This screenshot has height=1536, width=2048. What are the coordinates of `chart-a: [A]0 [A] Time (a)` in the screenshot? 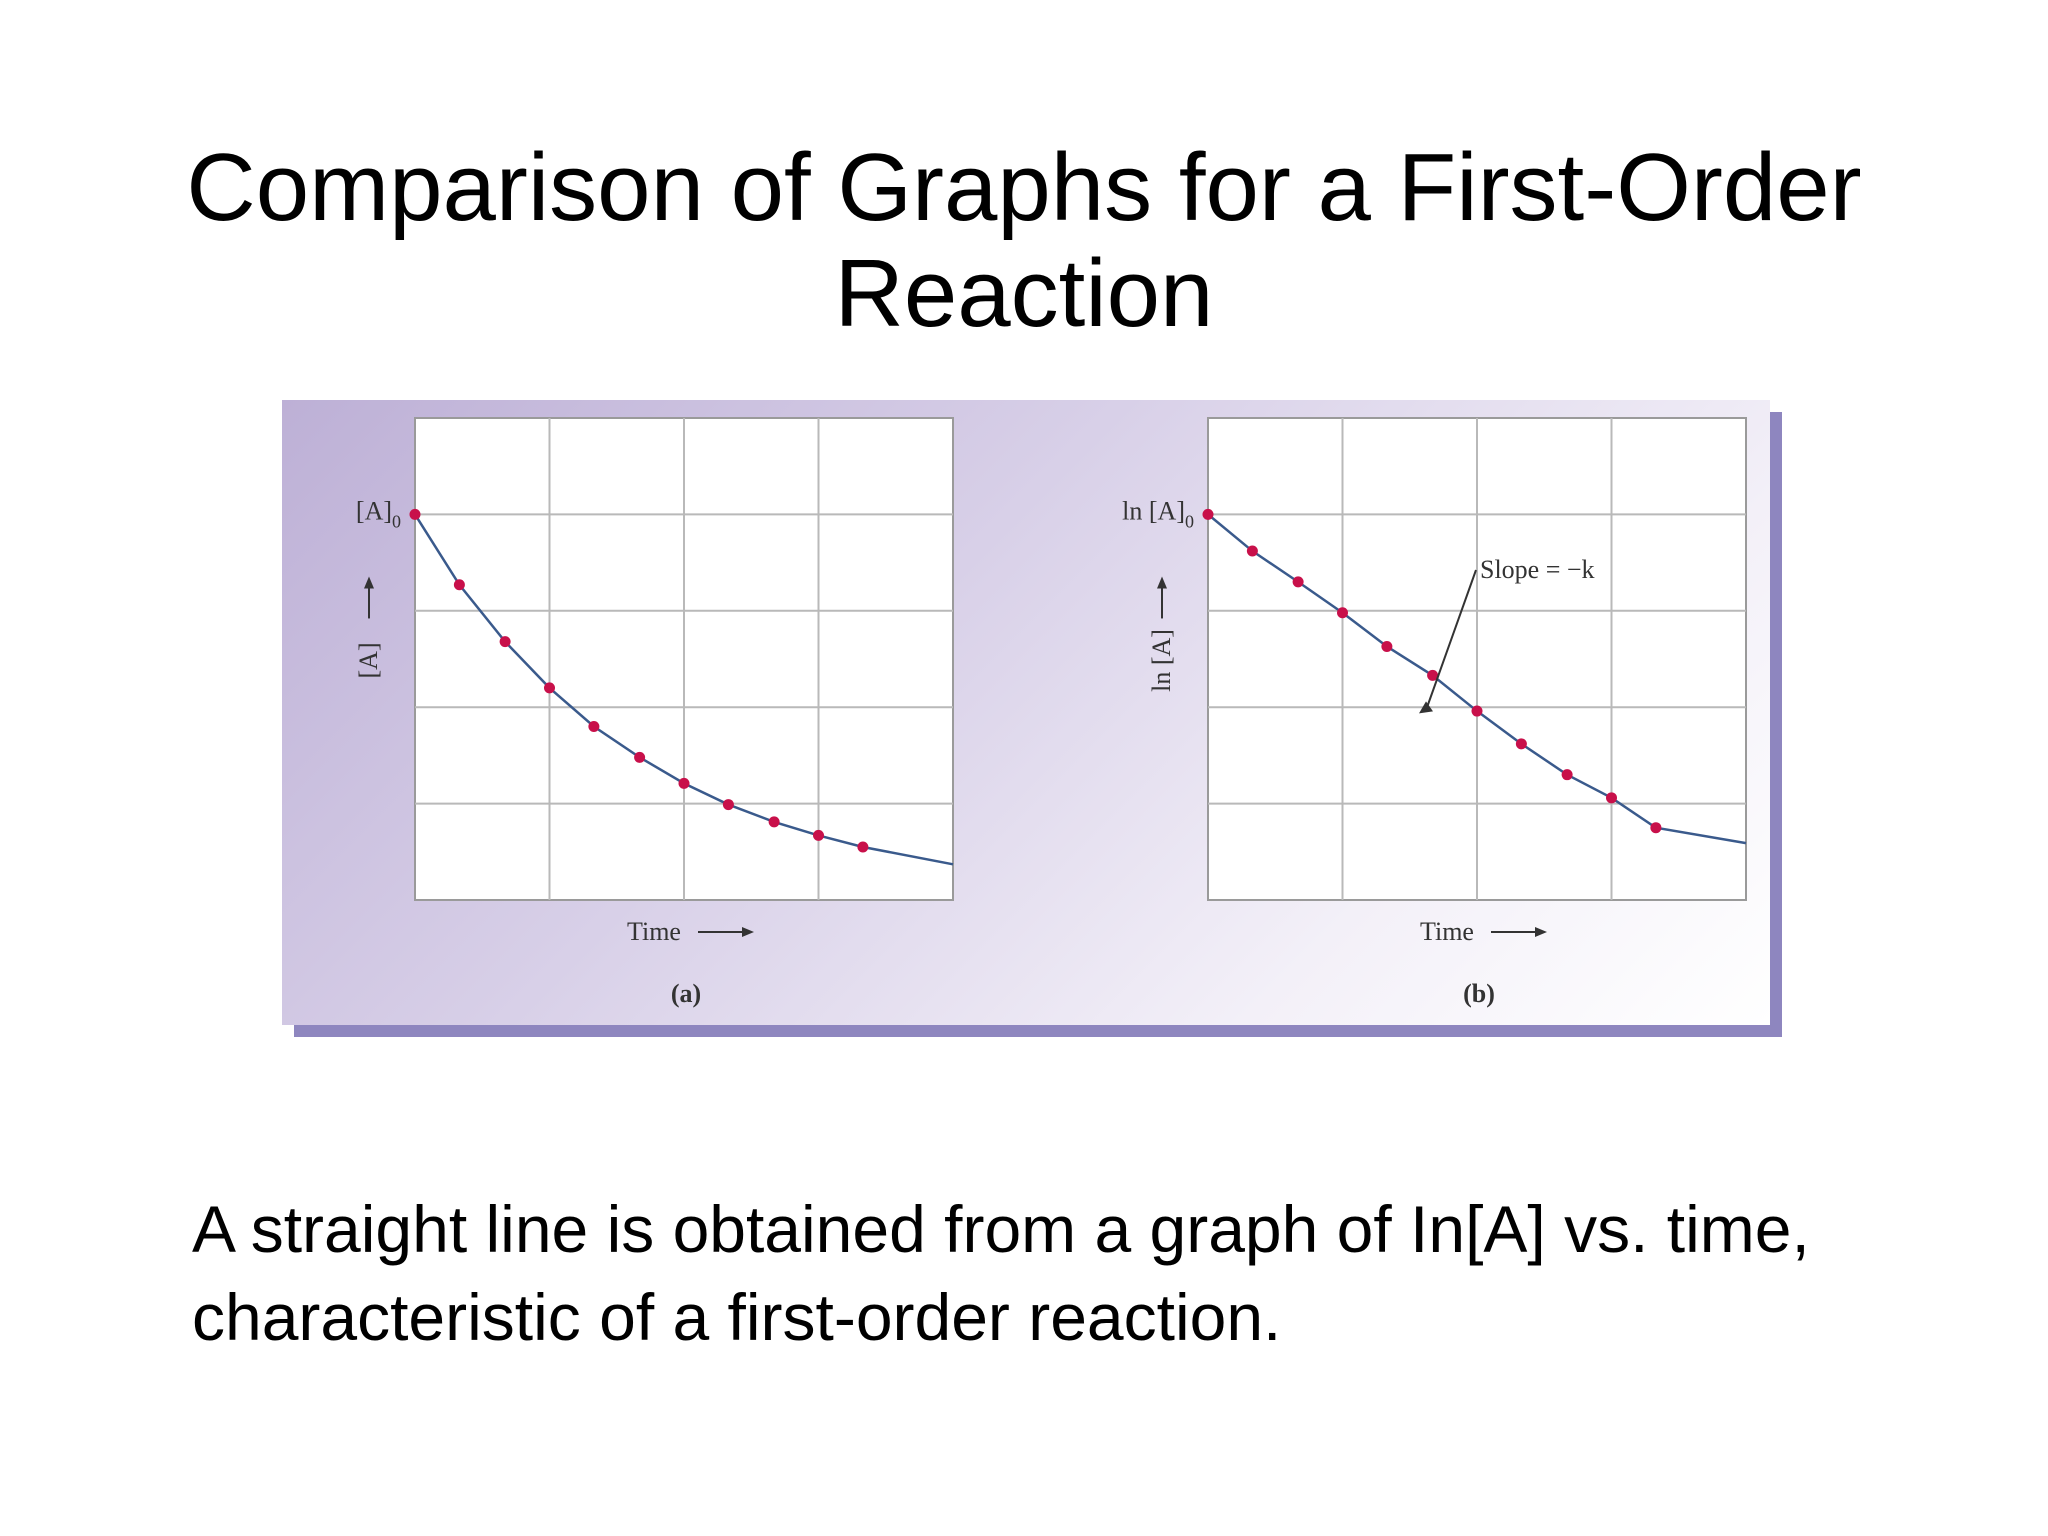 It's located at (654, 712).